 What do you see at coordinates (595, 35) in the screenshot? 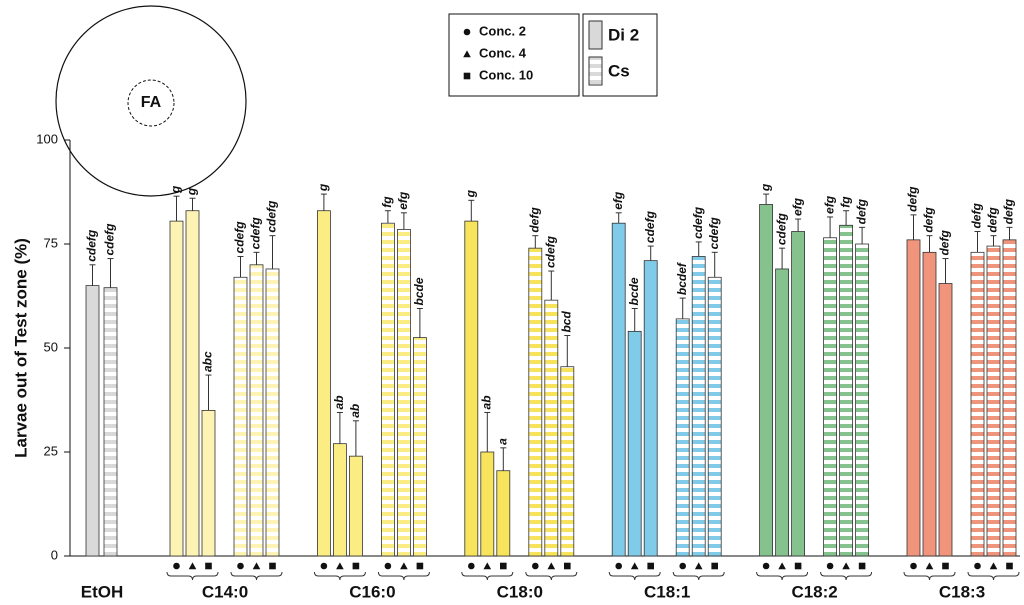
I see `legend-swatch` at bounding box center [595, 35].